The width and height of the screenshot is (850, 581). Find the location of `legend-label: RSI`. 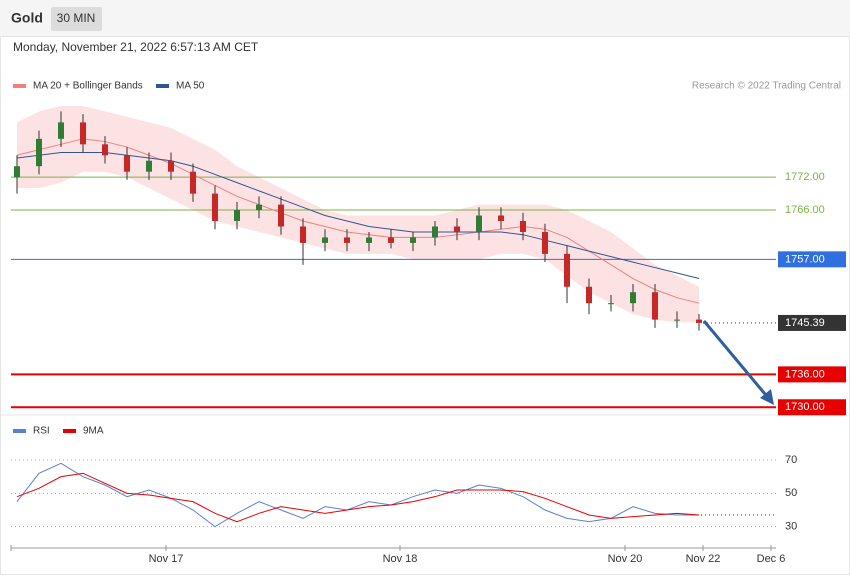

legend-label: RSI is located at coordinates (41, 431).